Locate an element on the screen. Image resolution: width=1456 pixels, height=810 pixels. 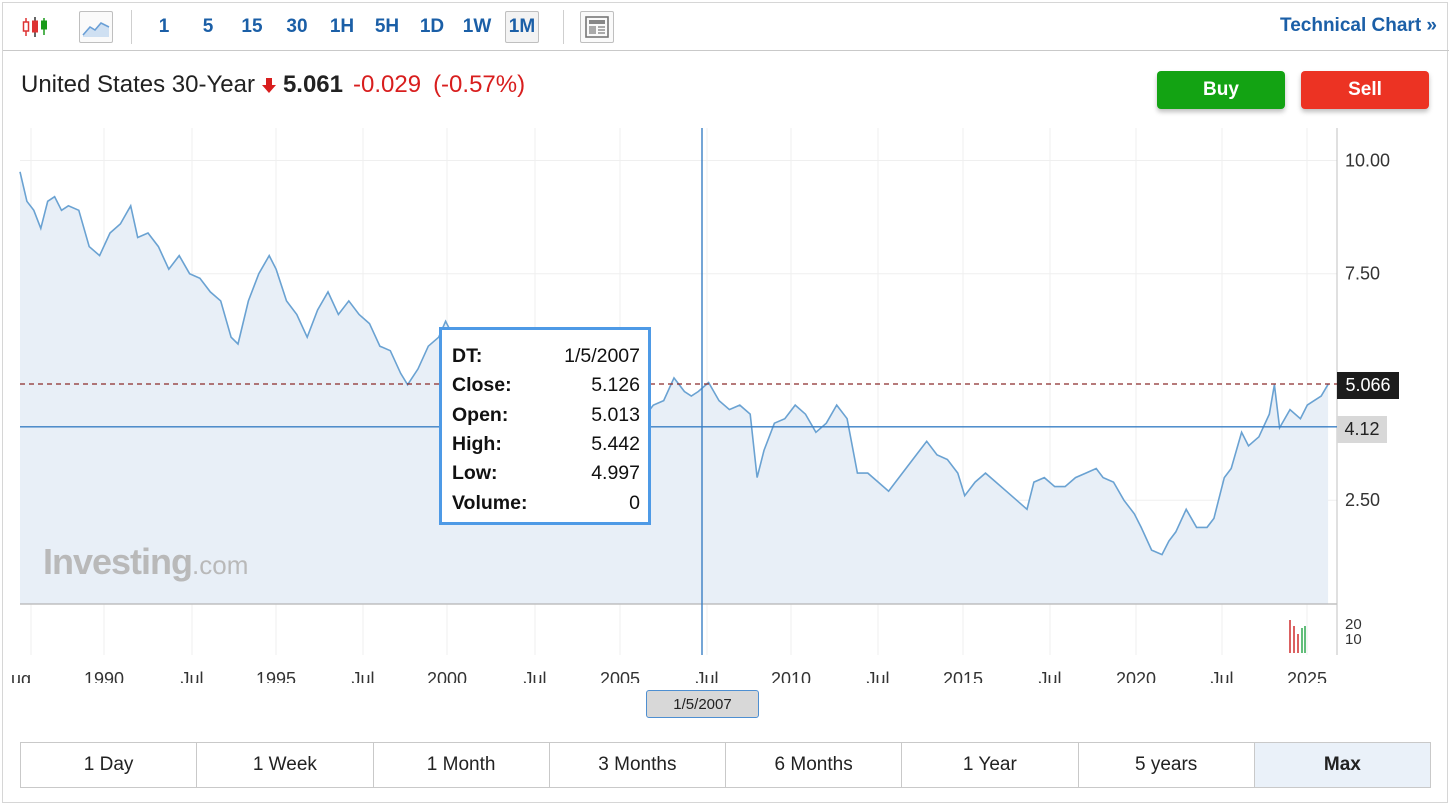
tooltip-value: 5.442 is located at coordinates (615, 444).